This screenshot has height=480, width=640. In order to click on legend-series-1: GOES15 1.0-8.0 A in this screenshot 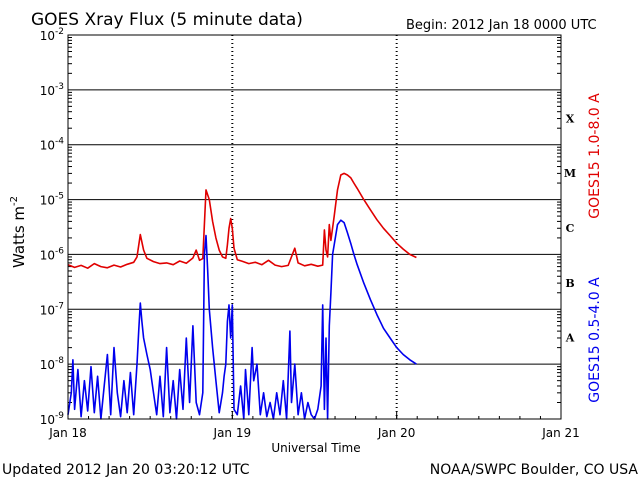, I will do `click(595, 156)`.